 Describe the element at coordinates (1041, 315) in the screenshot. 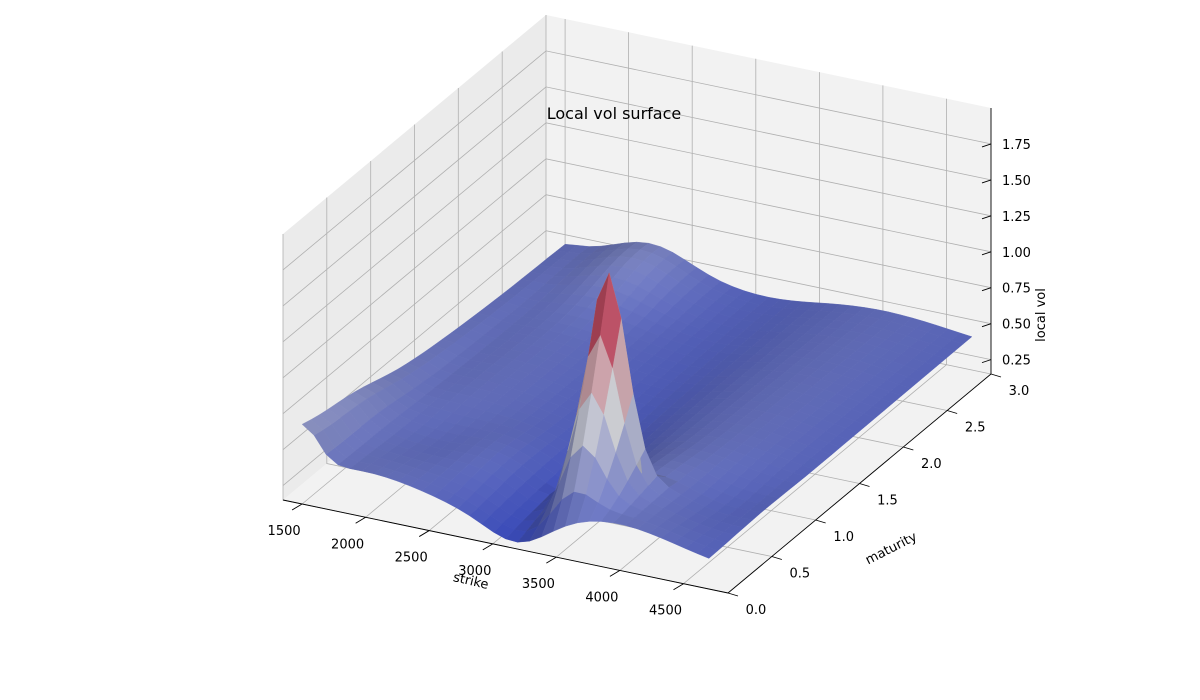

I see `z-axis-label: local vol` at that location.